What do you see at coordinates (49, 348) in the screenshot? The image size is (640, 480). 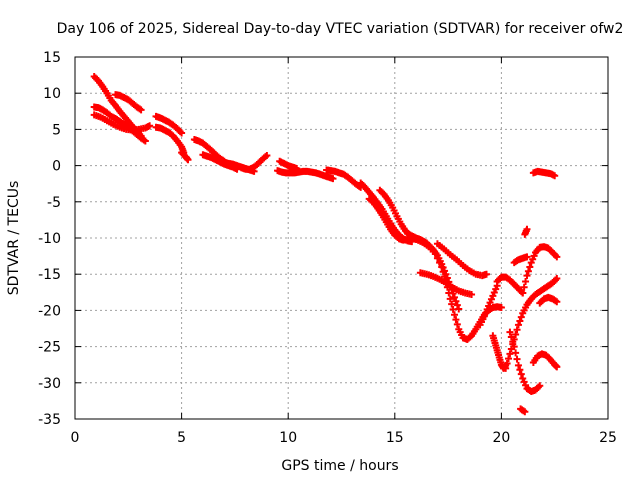 I see `y-tick-label: -25` at bounding box center [49, 348].